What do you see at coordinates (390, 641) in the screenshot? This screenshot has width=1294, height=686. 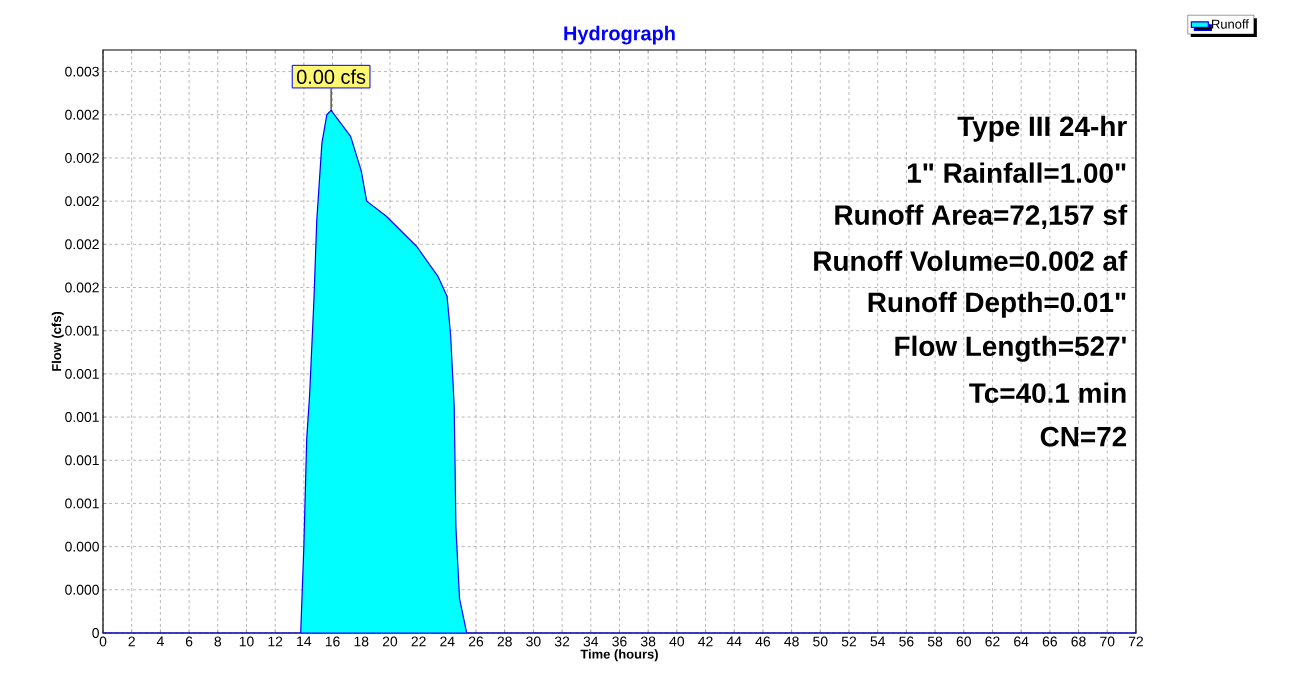 I see `x-tick-label: 20` at bounding box center [390, 641].